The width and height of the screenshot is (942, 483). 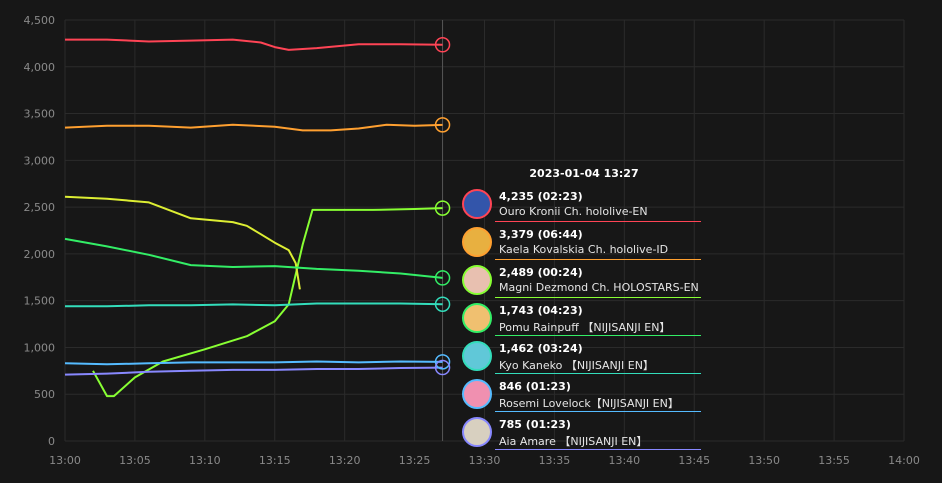 I want to click on x-tick-label: 13:30, so click(x=485, y=460).